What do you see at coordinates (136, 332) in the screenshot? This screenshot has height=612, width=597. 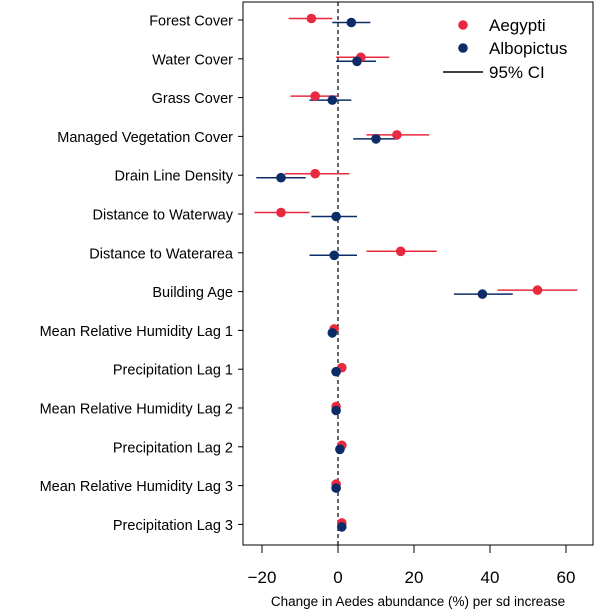 I see `category-label-mean-relative-humidity-lag-1: Mean Relative Humidity Lag 1` at bounding box center [136, 332].